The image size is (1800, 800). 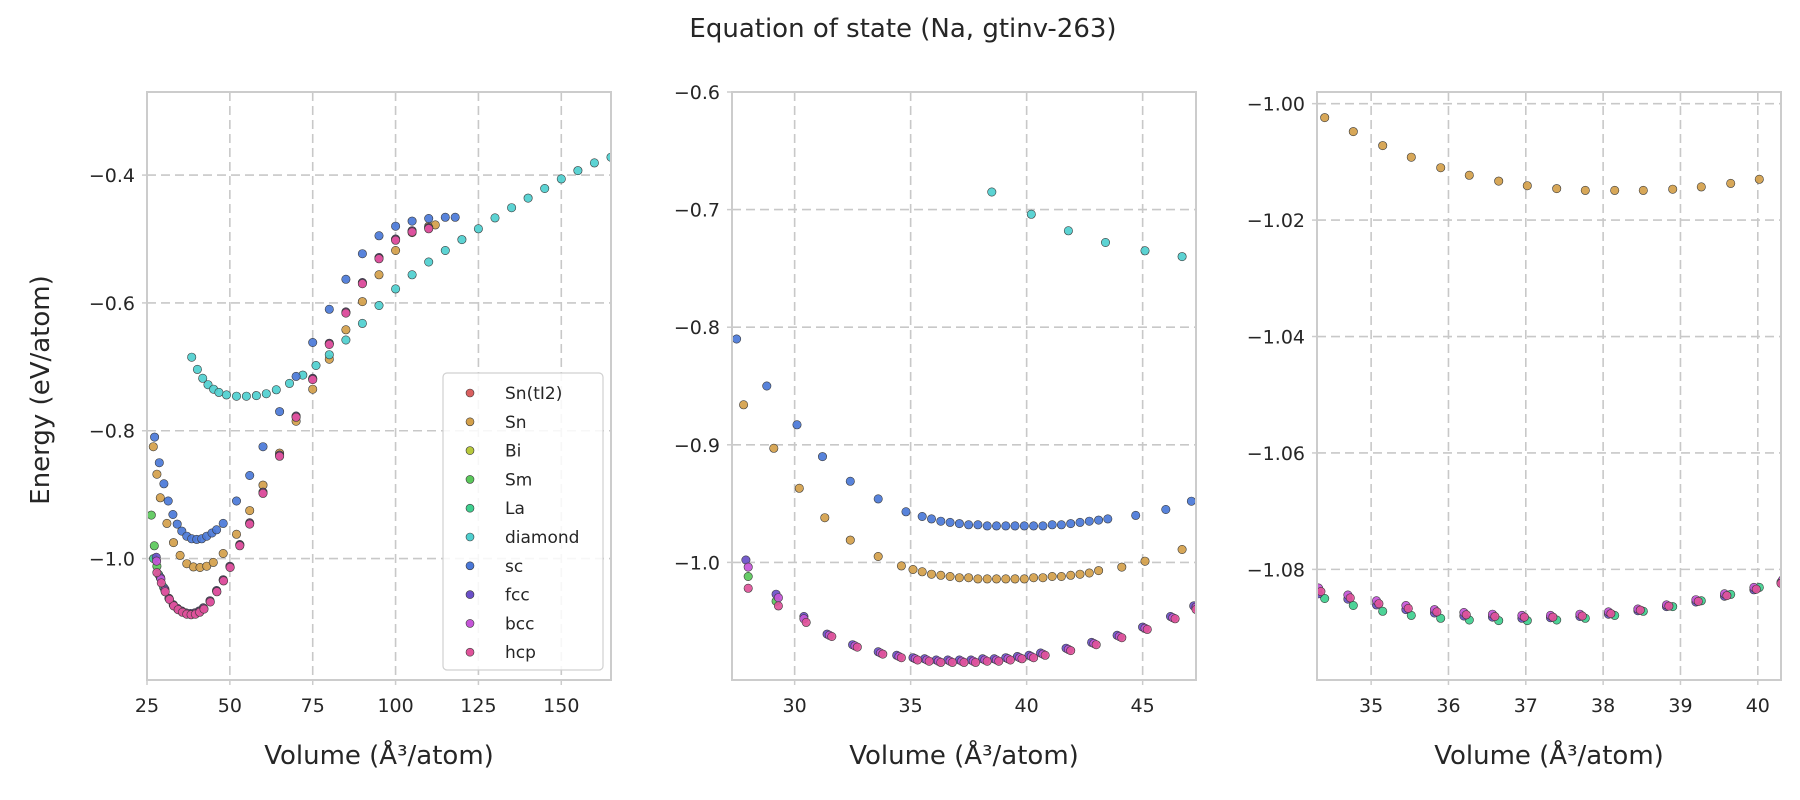 What do you see at coordinates (1603, 706) in the screenshot?
I see `x-tick-label: 38` at bounding box center [1603, 706].